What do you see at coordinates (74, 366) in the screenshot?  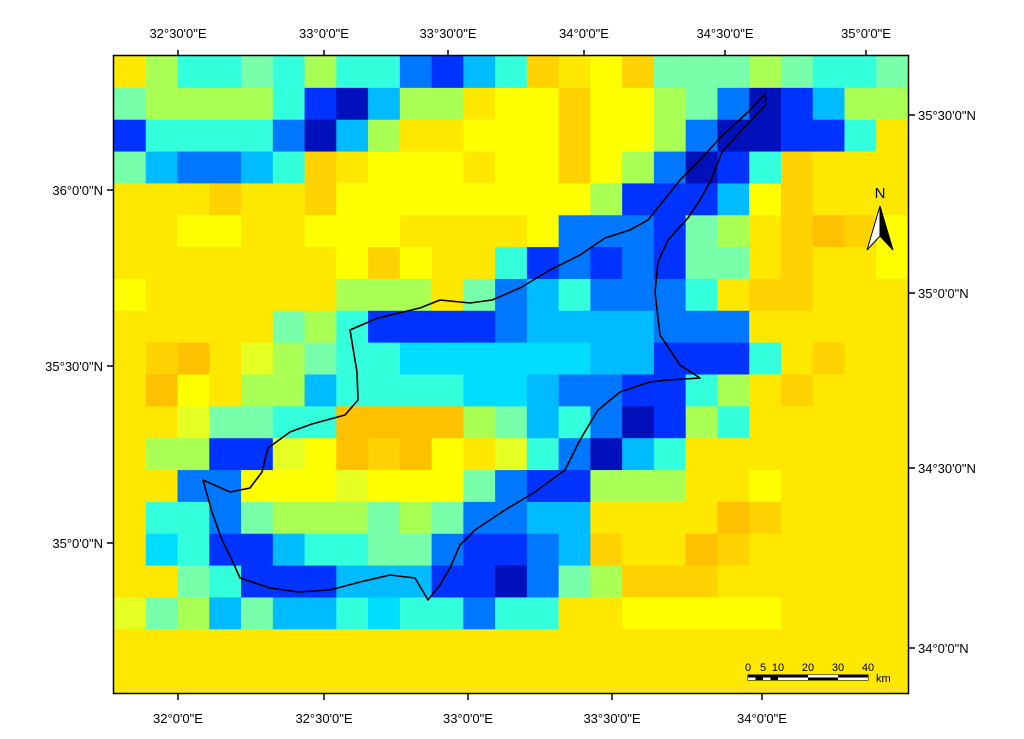 I see `left-axis-label: 35°30'0"N` at bounding box center [74, 366].